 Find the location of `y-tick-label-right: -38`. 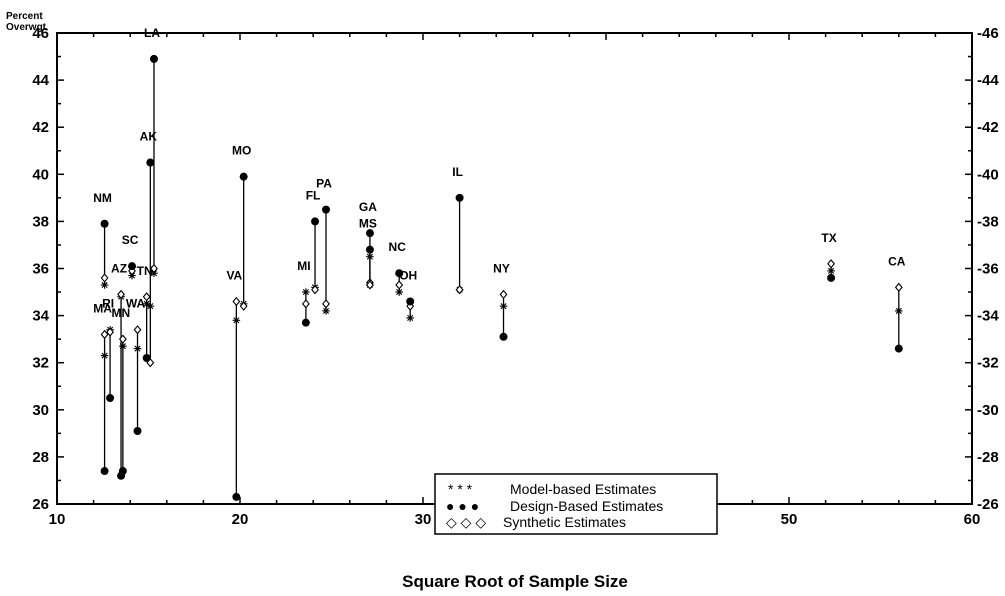

y-tick-label-right: -38 is located at coordinates (988, 221).